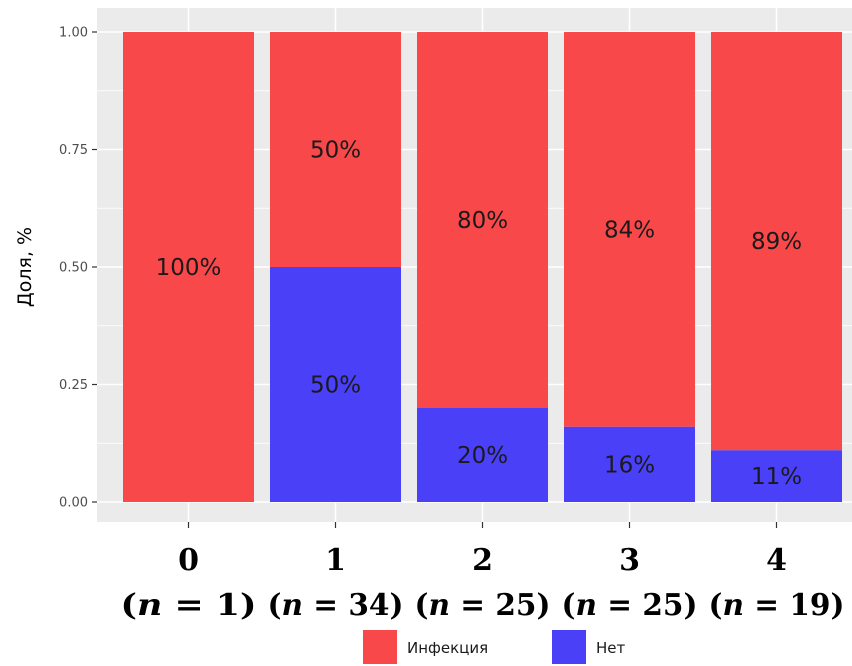  I want to click on y-tick-label: 0.75, so click(73, 150).